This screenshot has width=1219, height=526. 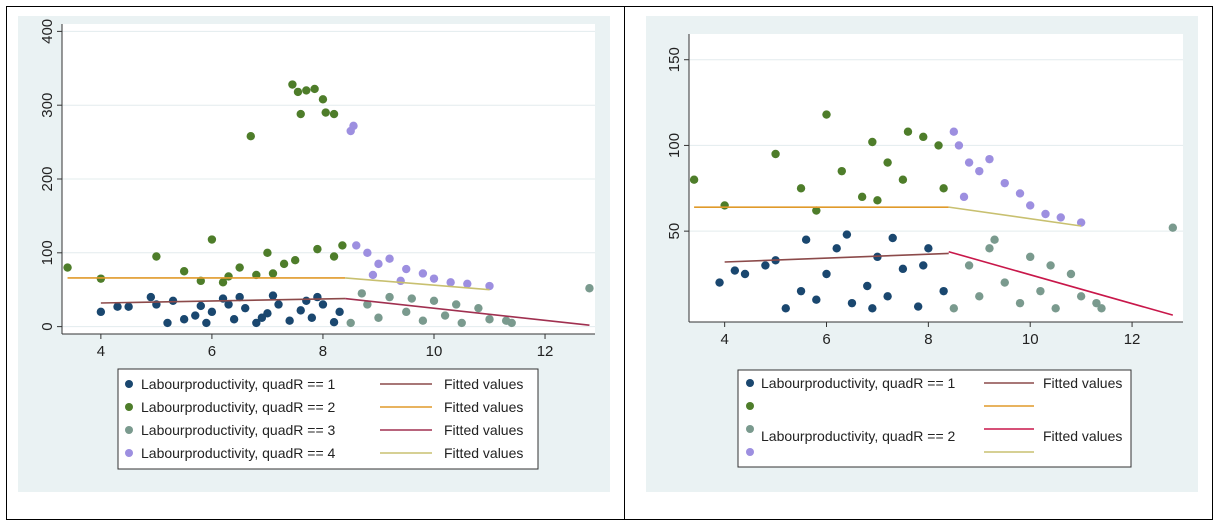 What do you see at coordinates (674, 231) in the screenshot?
I see `y-tick-label: 50` at bounding box center [674, 231].